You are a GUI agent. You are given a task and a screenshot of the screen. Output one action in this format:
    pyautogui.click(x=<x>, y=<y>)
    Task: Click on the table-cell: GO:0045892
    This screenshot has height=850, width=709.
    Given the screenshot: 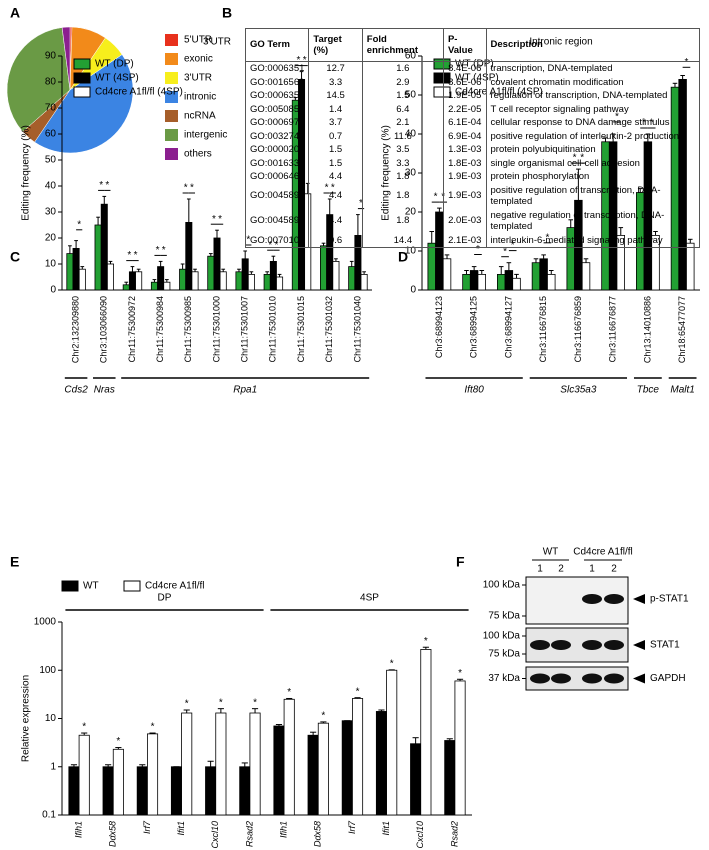 What is the action you would take?
    pyautogui.click(x=277, y=221)
    